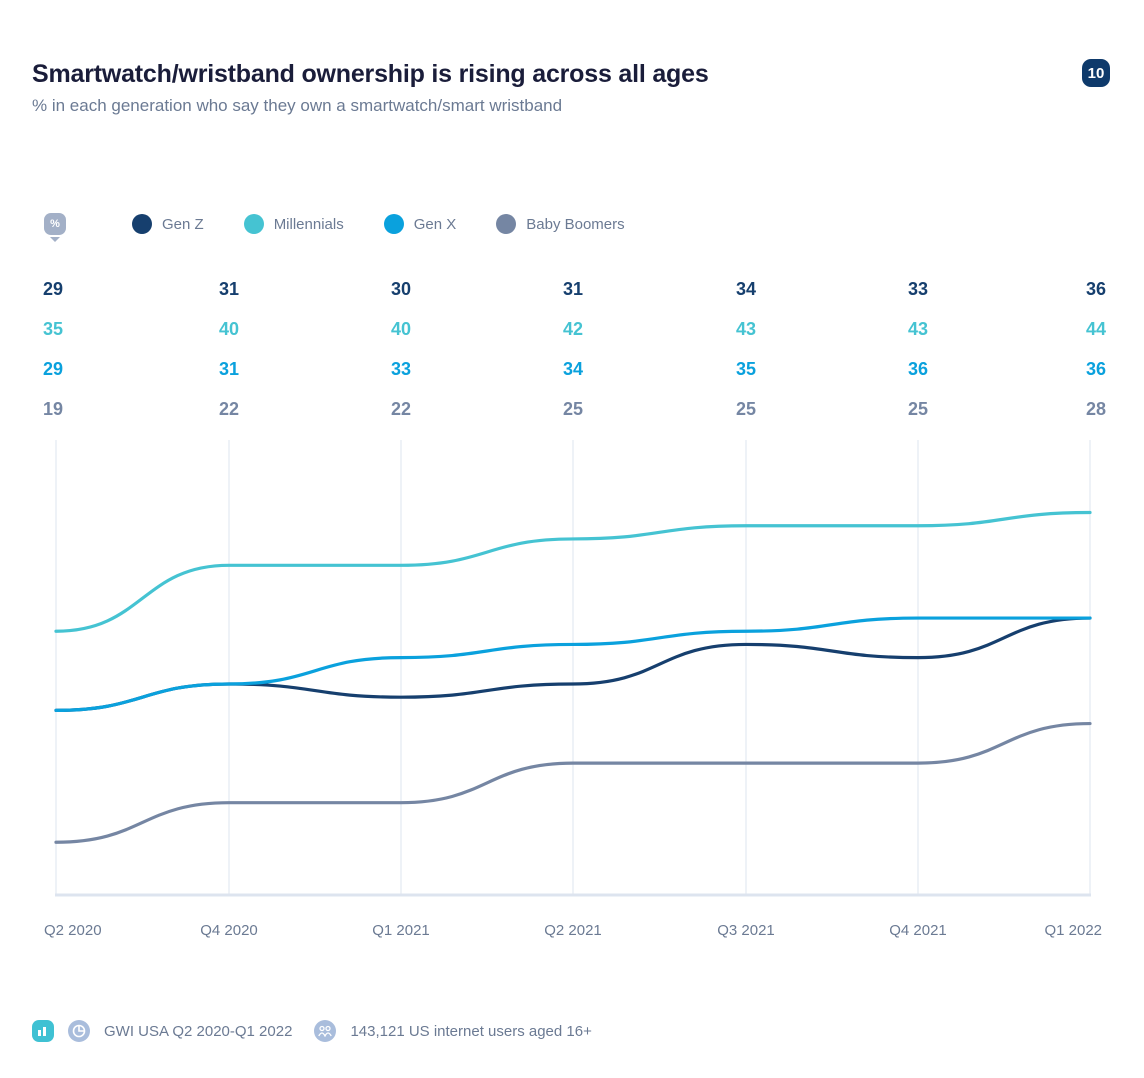 This screenshot has width=1144, height=1078. I want to click on legend-item-gen-x: Gen X, so click(420, 224).